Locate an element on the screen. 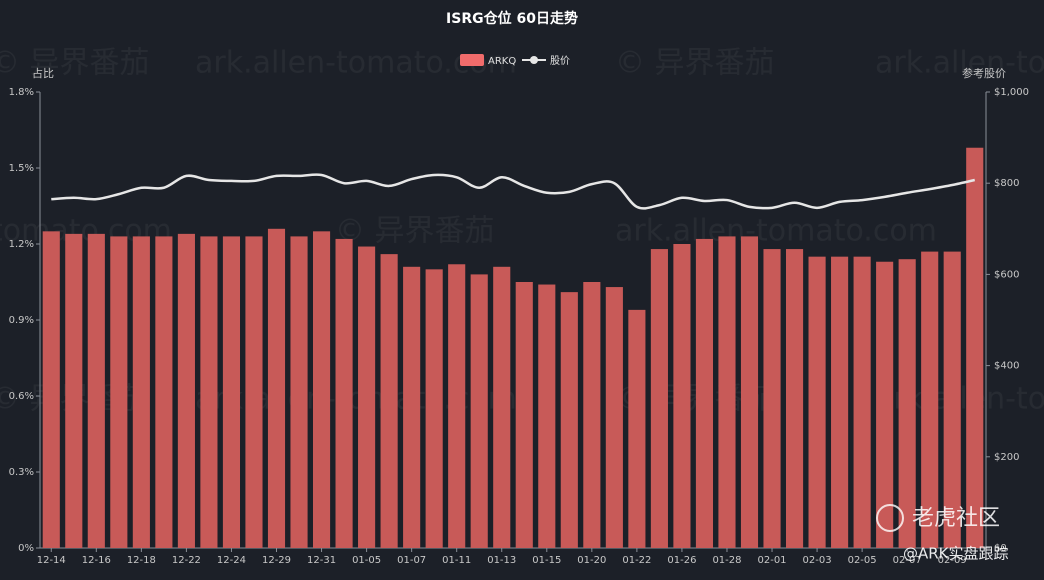 The height and width of the screenshot is (580, 1044). handle: @ARK实盘跟踪 is located at coordinates (956, 554).